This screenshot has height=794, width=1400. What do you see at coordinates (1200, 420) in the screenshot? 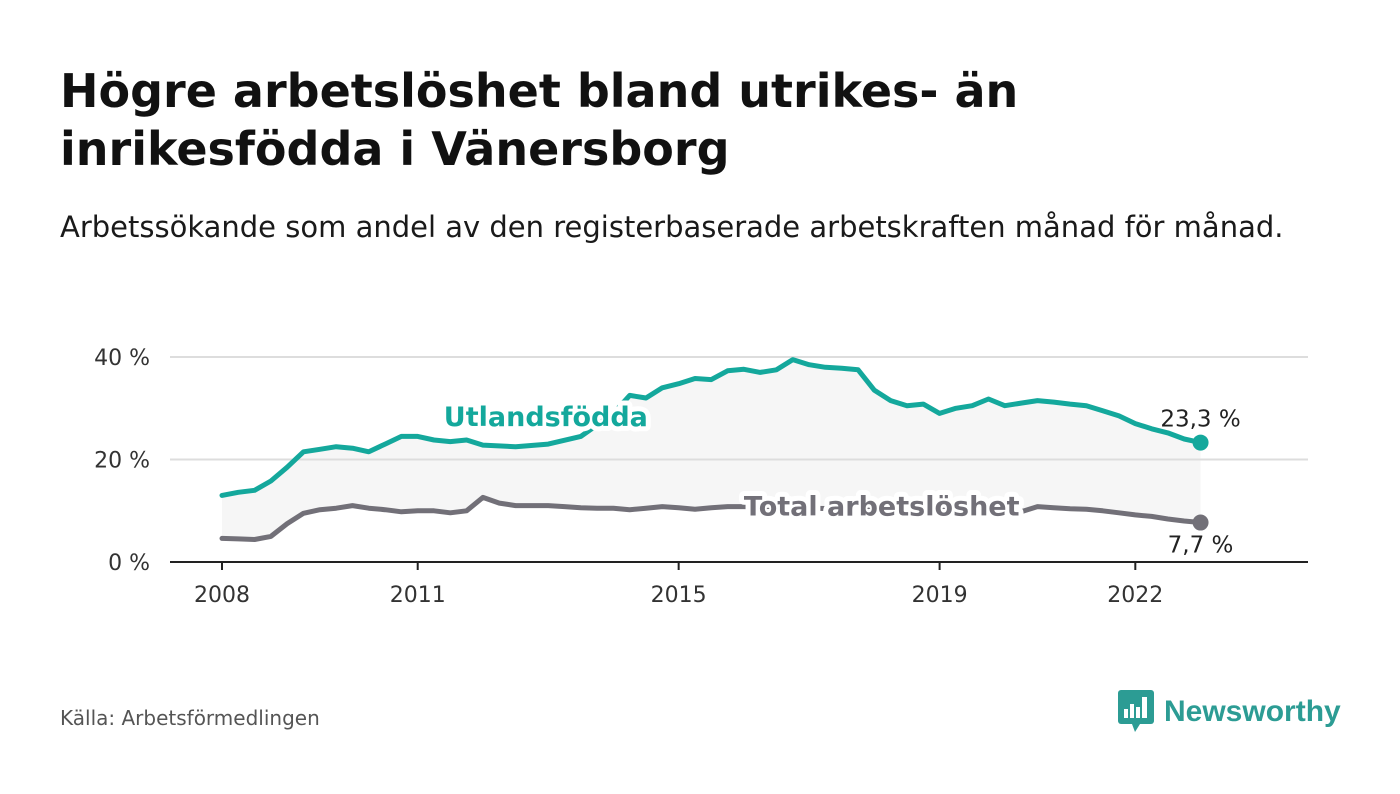
I see `series-end-label: 23,3 %` at bounding box center [1200, 420].